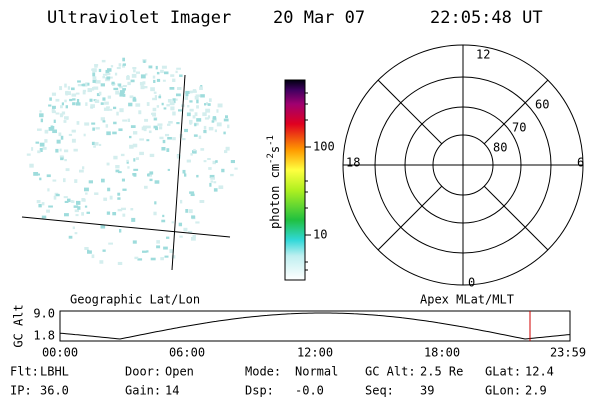 The width and height of the screenshot is (600, 400). I want to click on mlt-label: 6, so click(580, 163).